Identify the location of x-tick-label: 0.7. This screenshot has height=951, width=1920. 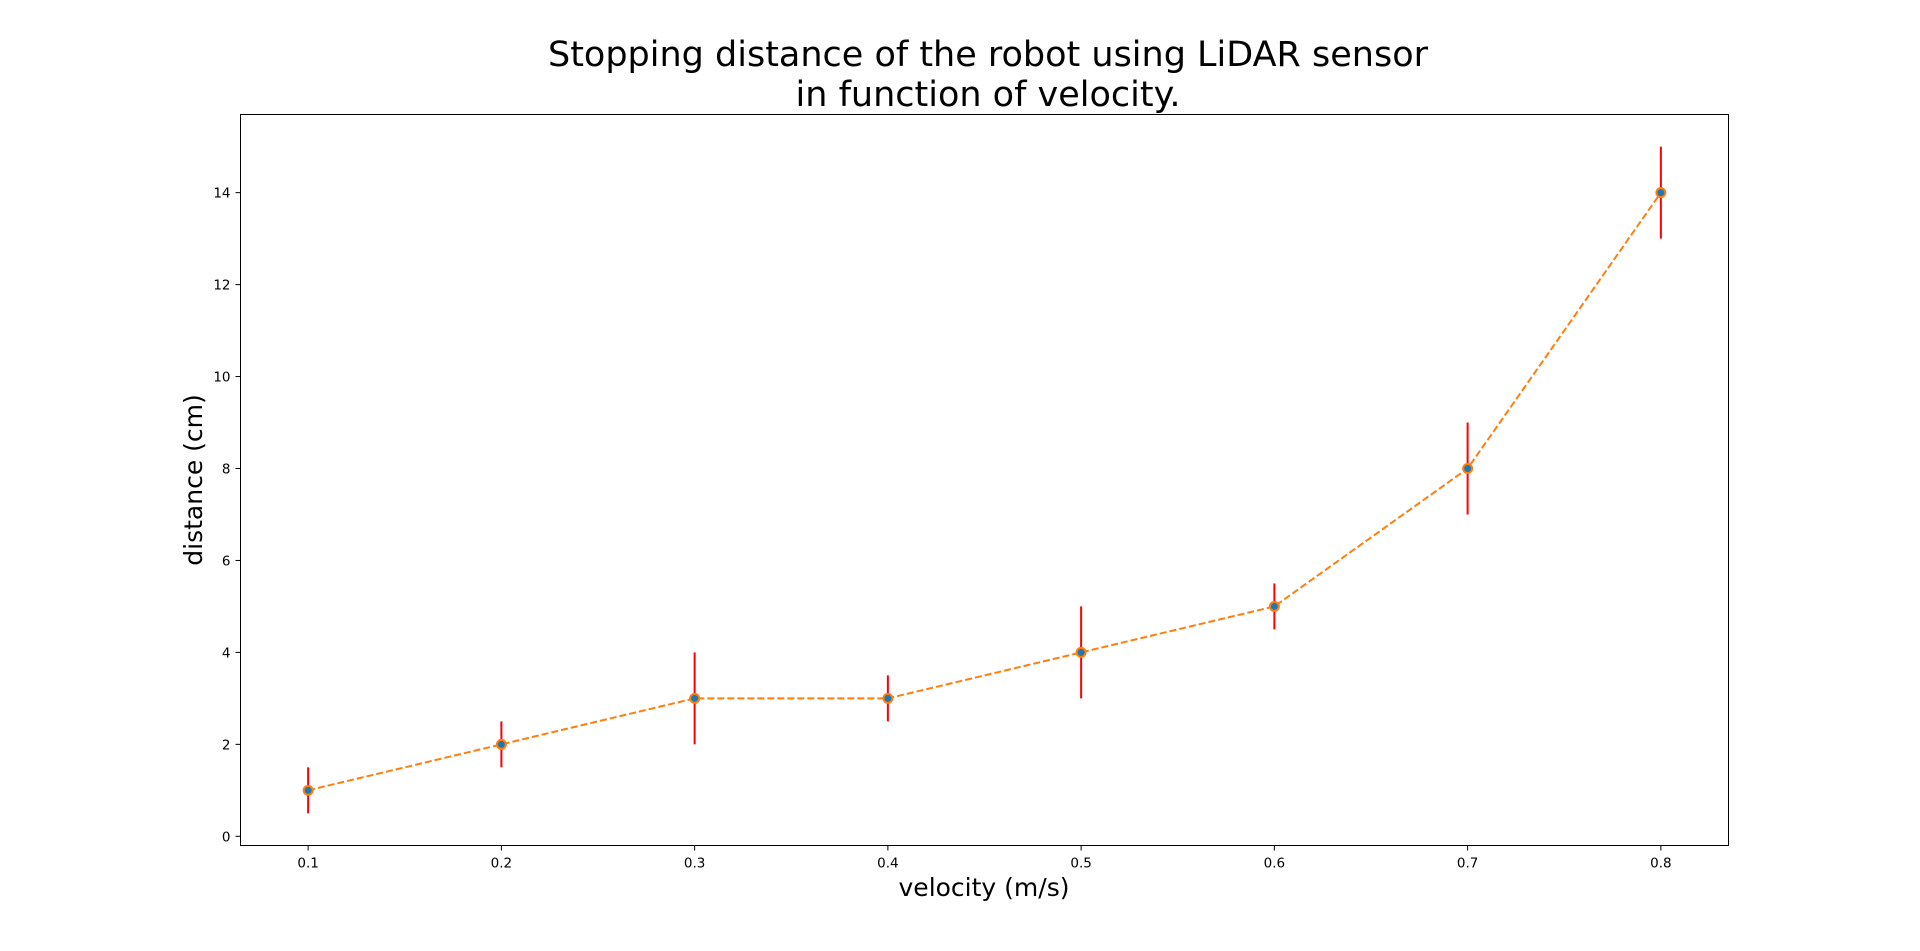
(1467, 864).